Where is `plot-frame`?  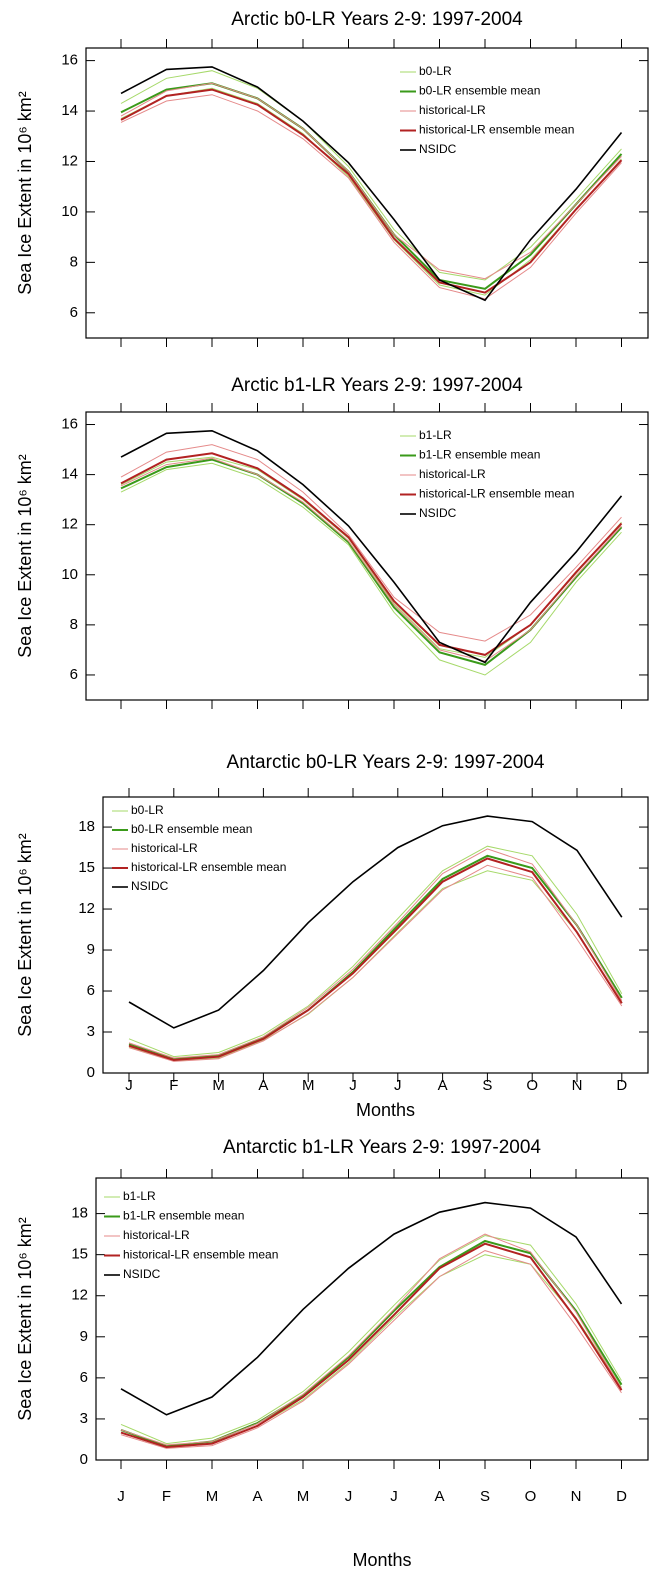
plot-frame is located at coordinates (375, 935).